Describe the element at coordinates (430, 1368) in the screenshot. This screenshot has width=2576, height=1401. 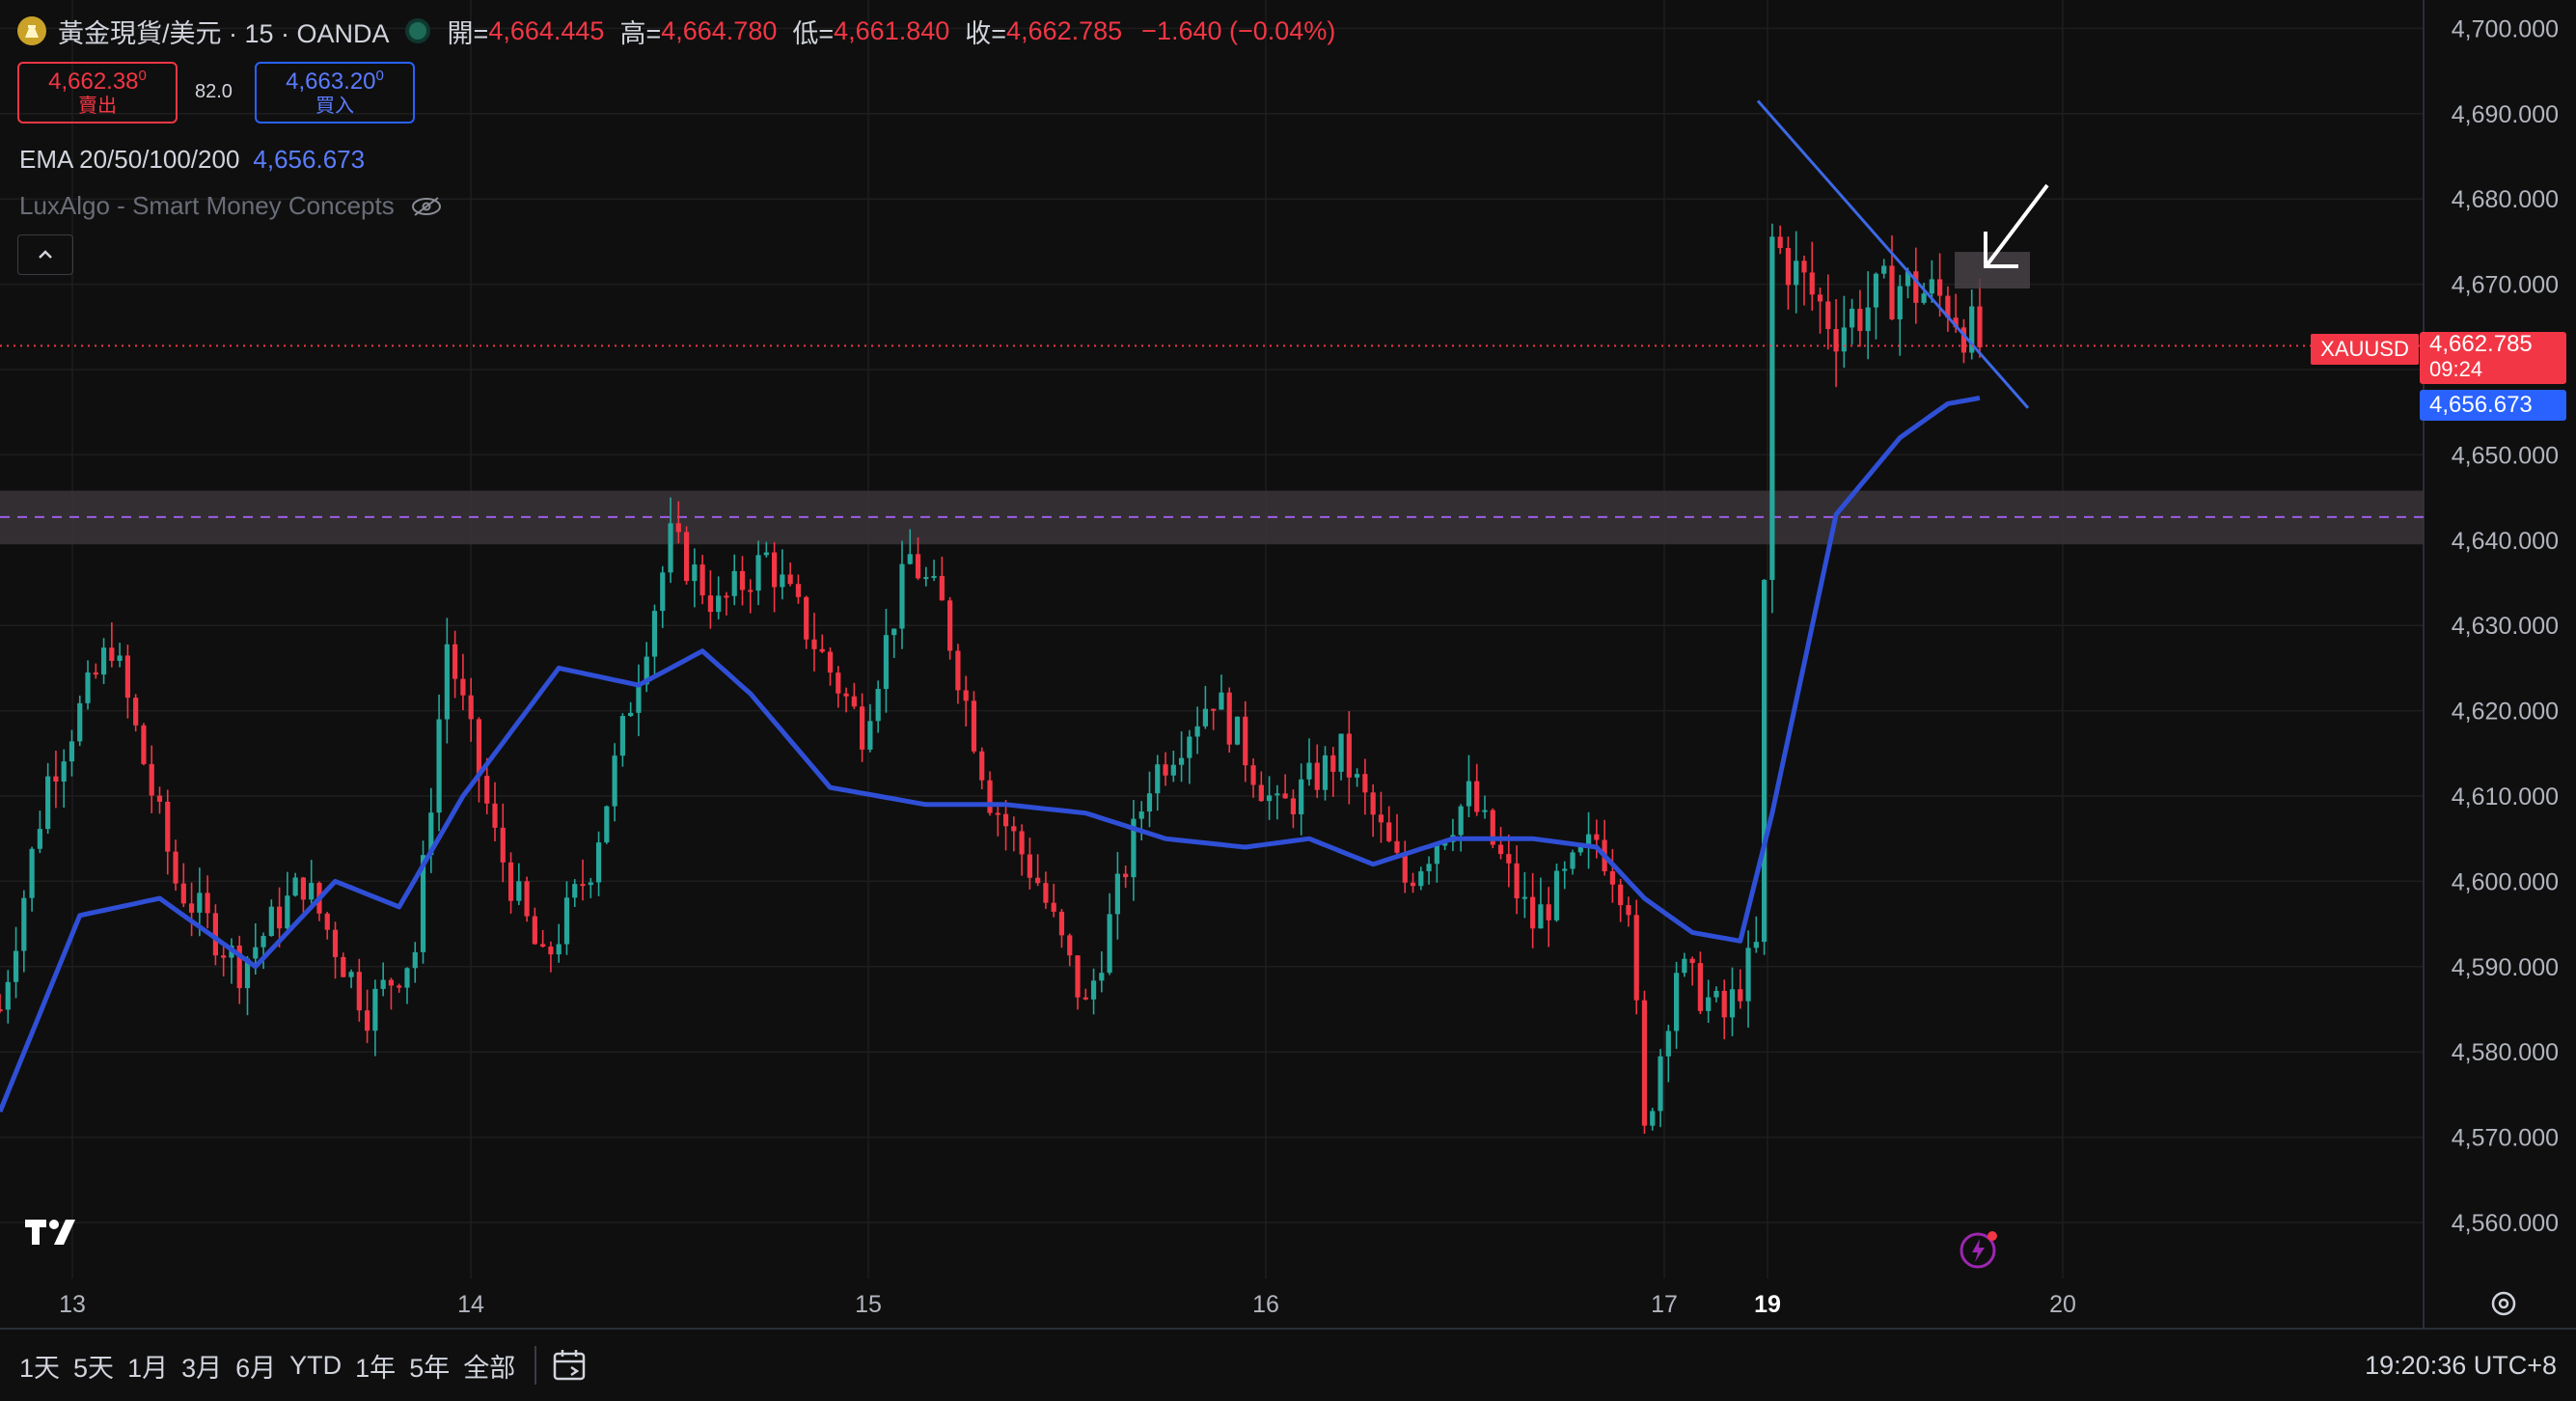
I see `range-5y-button: 5年` at that location.